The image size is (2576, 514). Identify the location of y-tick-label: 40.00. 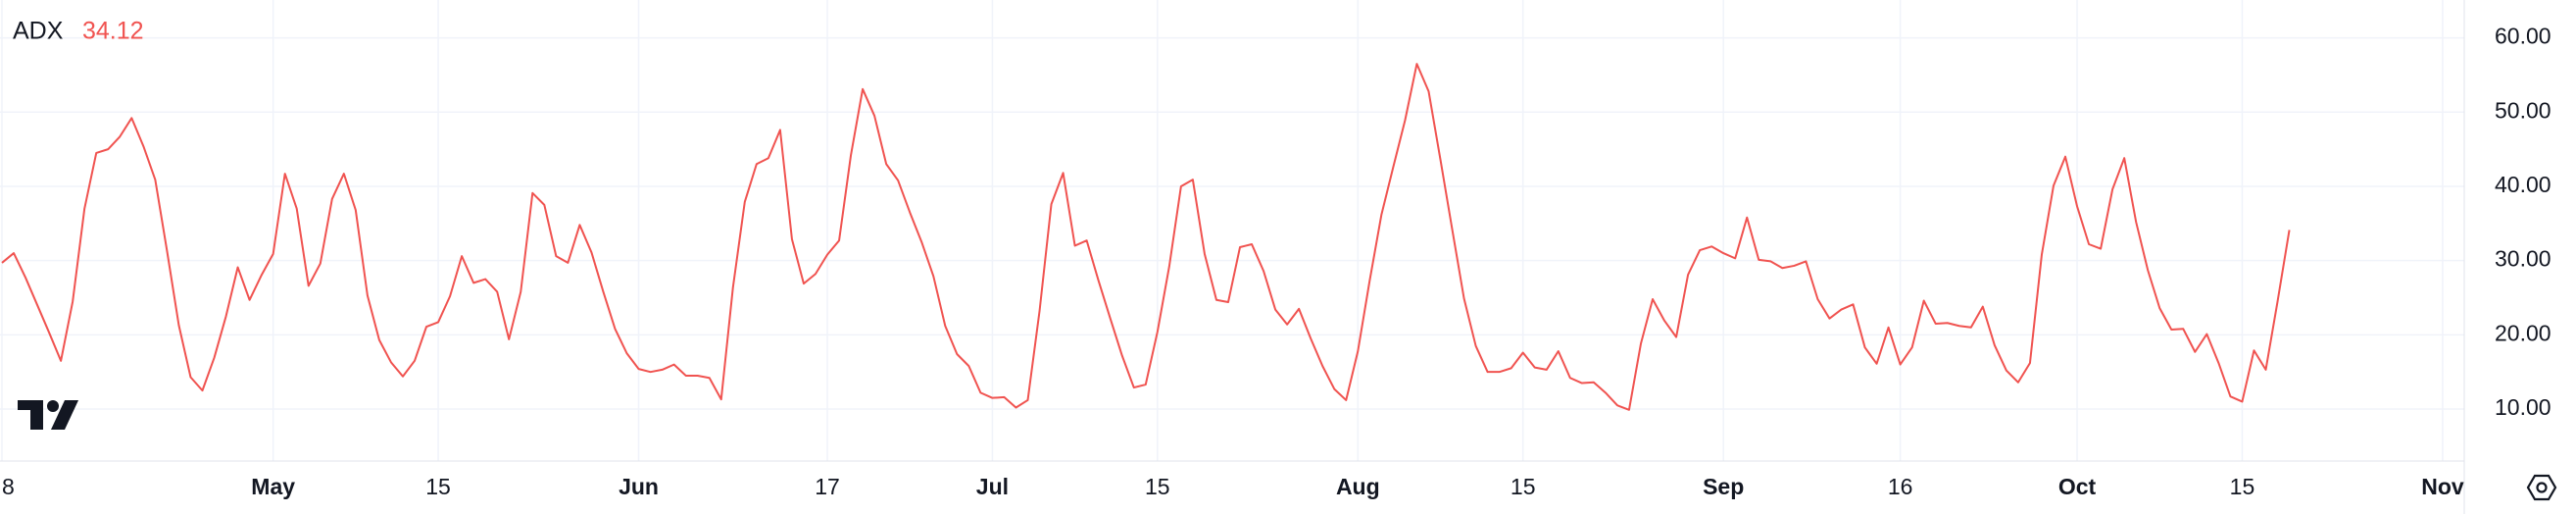
(2523, 184).